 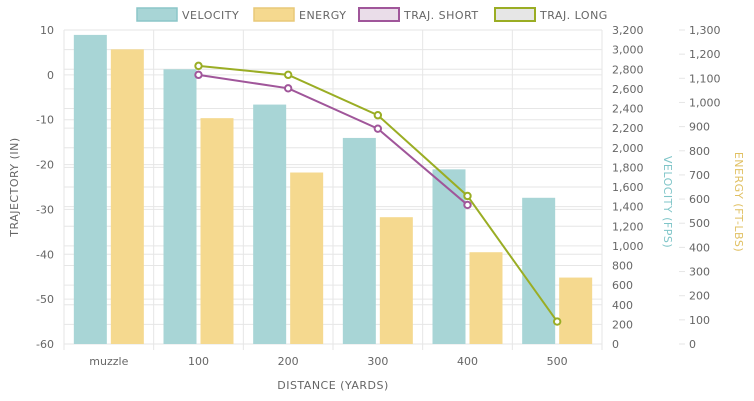 What do you see at coordinates (377, 361) in the screenshot?
I see `category-label-300: 300` at bounding box center [377, 361].